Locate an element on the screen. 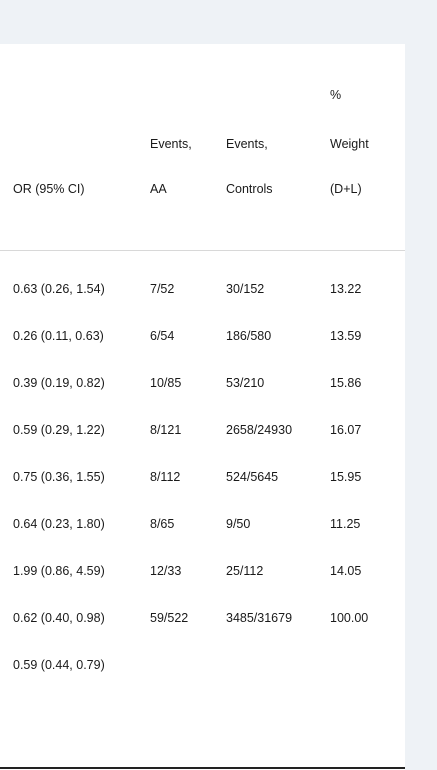 The image size is (437, 770). or-ci-cell: 0.59 (0.44, 0.79) is located at coordinates (59, 665).